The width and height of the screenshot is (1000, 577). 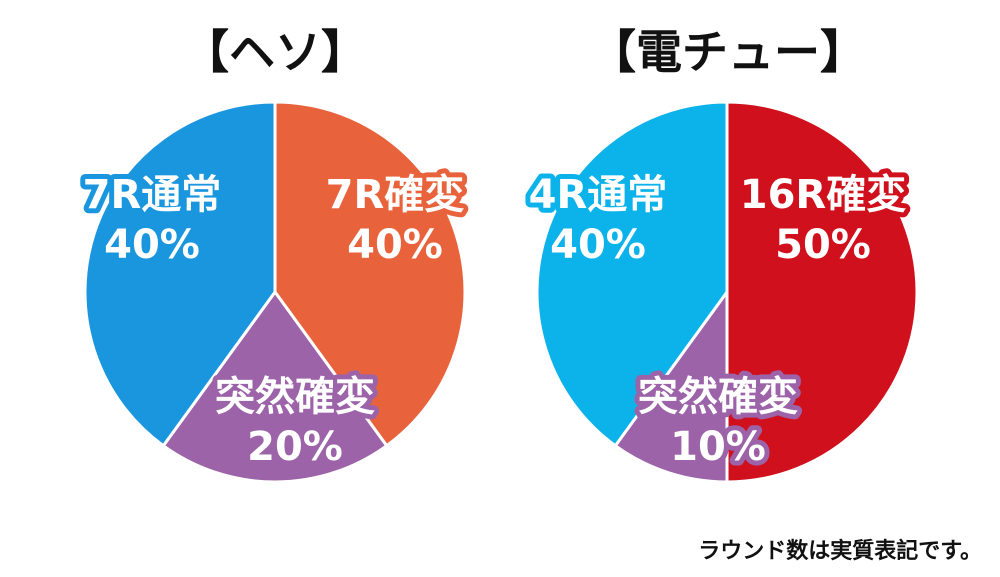 What do you see at coordinates (598, 195) in the screenshot?
I see `slice-name-label: 4R通常` at bounding box center [598, 195].